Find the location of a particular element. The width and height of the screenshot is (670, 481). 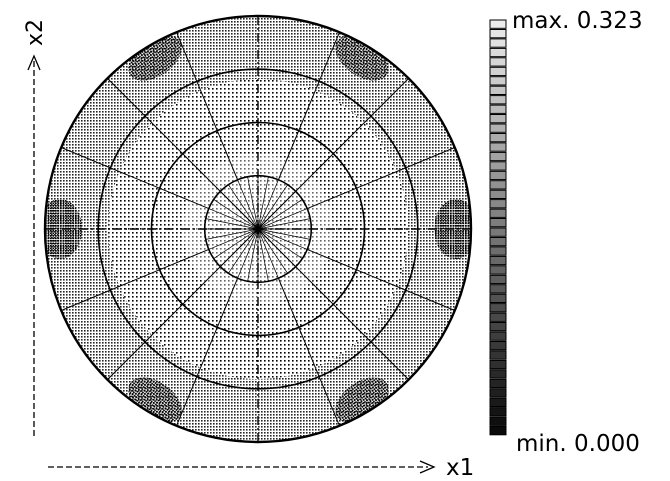

x1-axis-label: x1 is located at coordinates (460, 468).